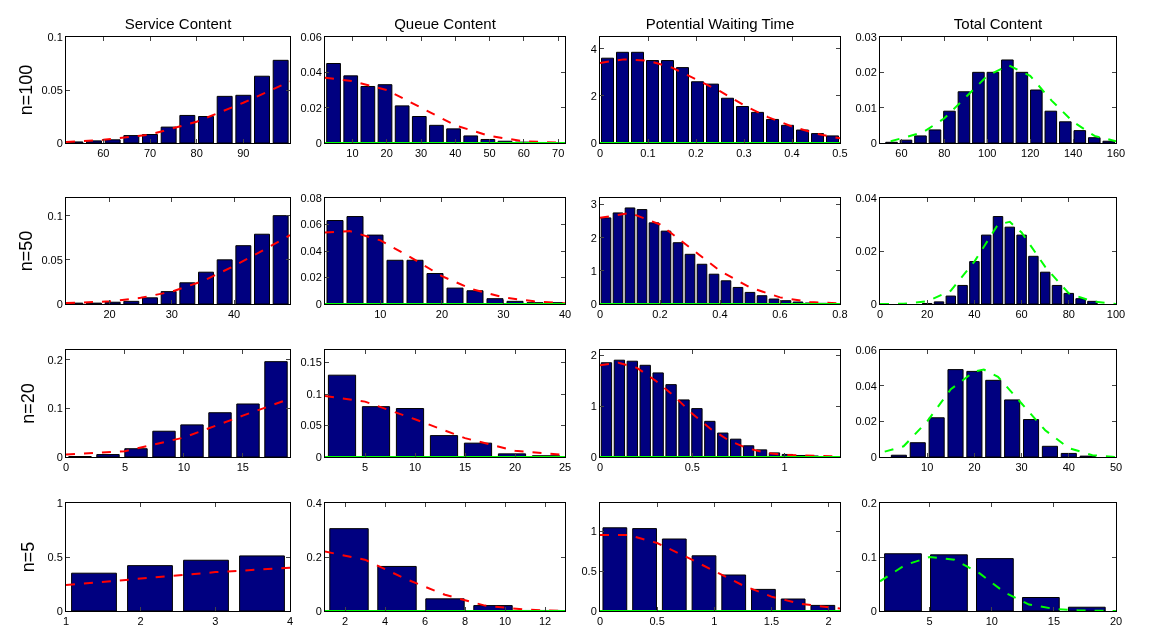 Image resolution: width=1151 pixels, height=631 pixels. I want to click on y-tick-label: 0.15, so click(311, 362).